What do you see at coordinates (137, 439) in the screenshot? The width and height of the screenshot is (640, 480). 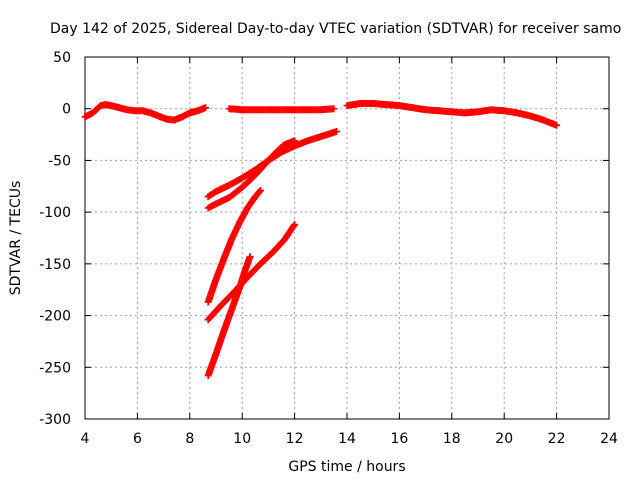 I see `x-tick-label: 6` at bounding box center [137, 439].